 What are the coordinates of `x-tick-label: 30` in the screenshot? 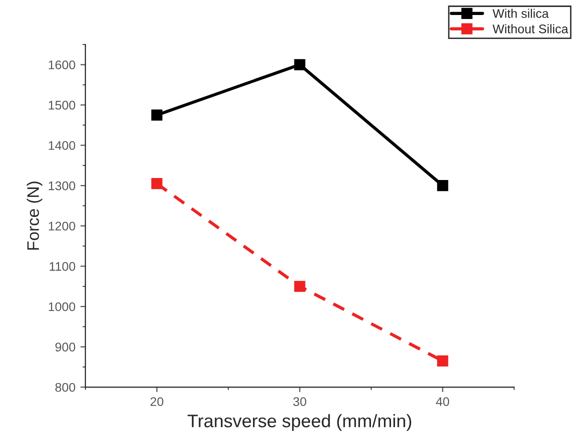 It's located at (299, 401).